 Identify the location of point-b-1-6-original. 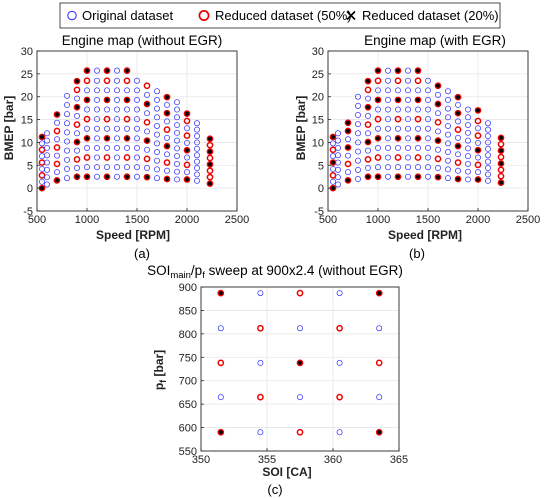
(338, 140).